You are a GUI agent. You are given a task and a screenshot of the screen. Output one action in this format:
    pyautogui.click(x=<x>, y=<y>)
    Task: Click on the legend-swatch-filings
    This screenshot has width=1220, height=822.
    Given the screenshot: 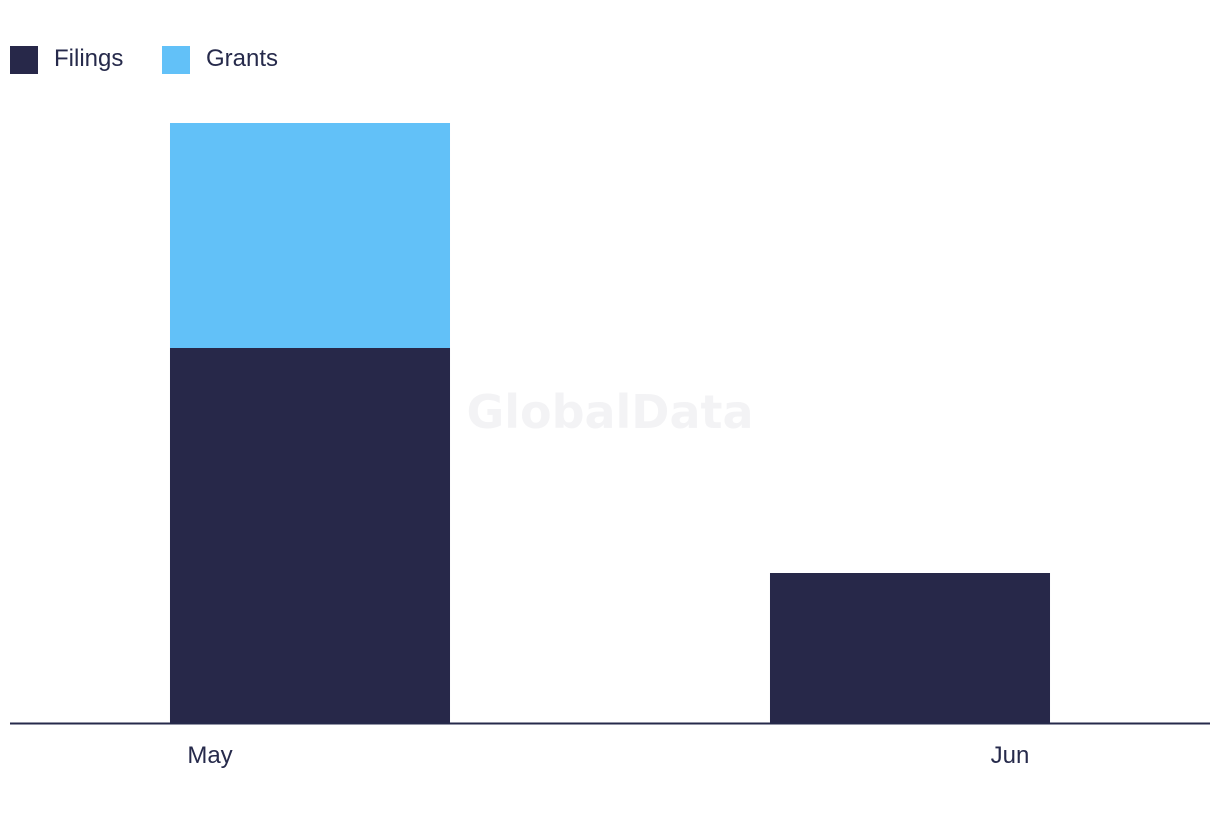 What is the action you would take?
    pyautogui.click(x=24, y=60)
    